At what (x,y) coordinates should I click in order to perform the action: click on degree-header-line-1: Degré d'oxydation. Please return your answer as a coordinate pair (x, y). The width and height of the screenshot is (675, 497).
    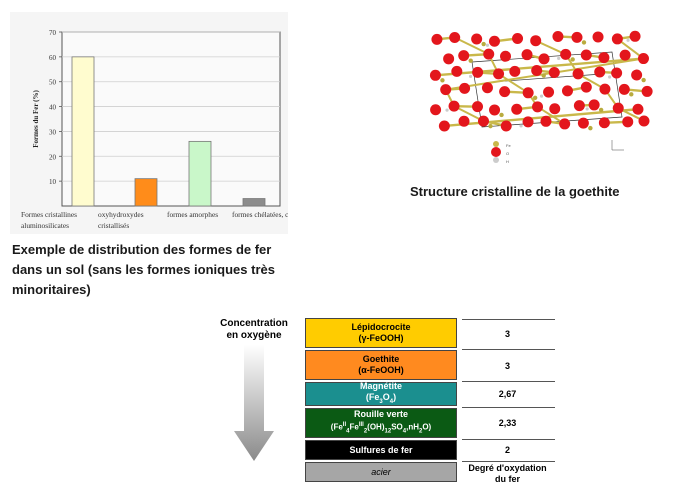
    Looking at the image, I should click on (507, 468).